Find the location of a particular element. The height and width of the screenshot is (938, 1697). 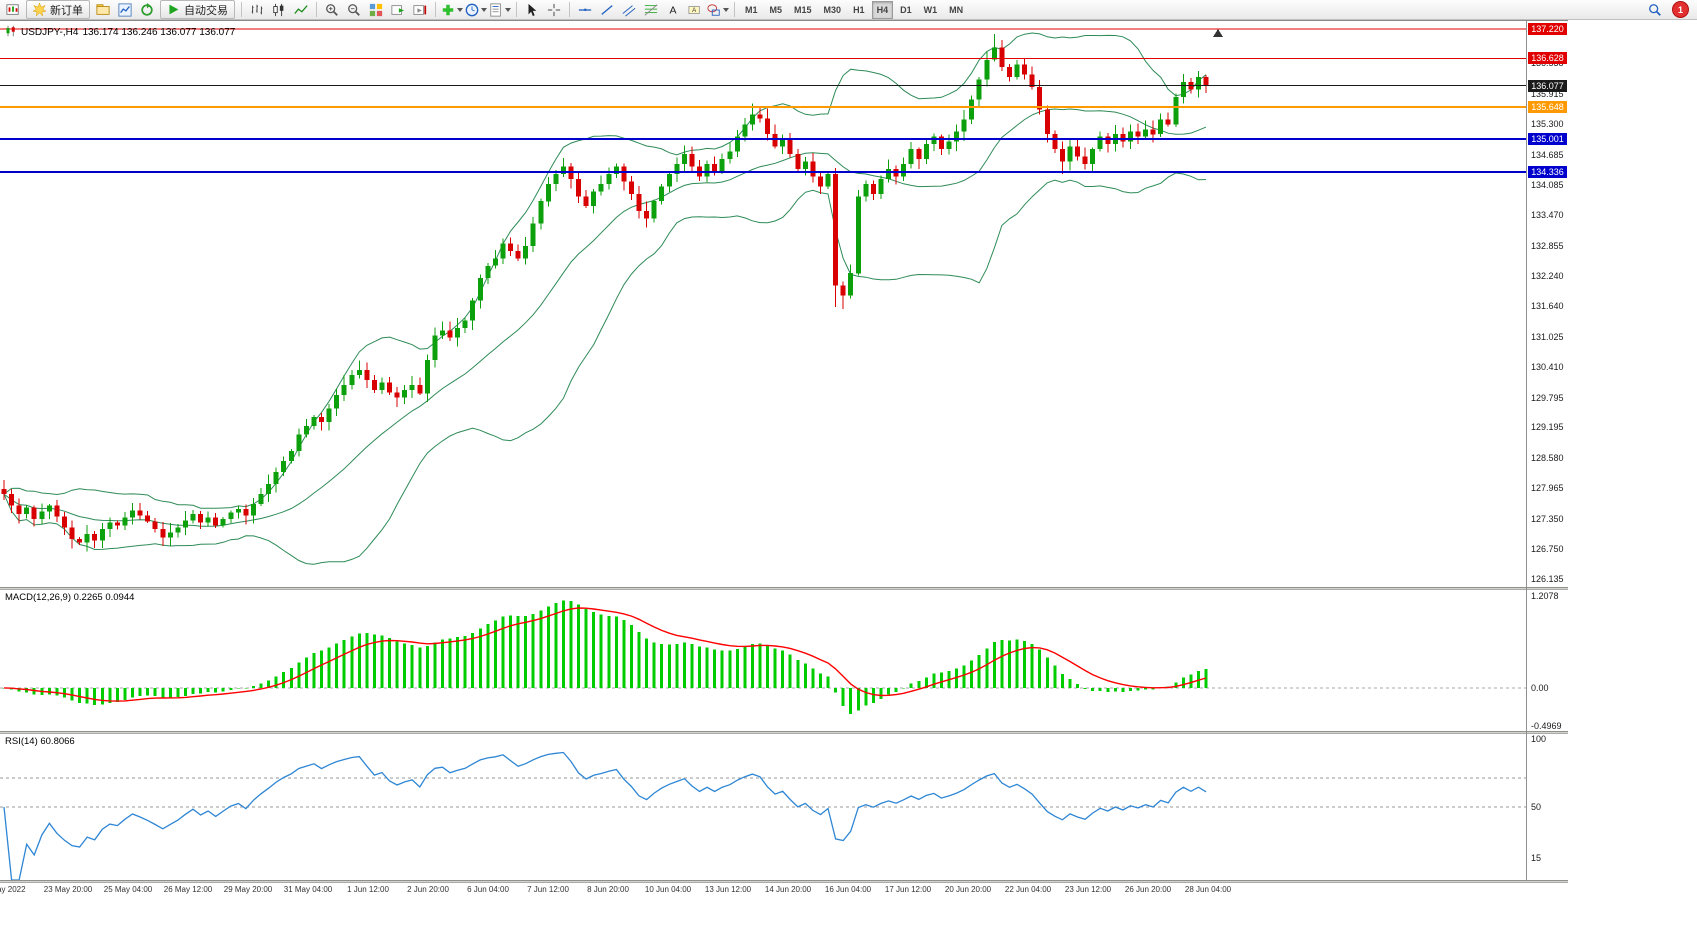

macd-panel-canvas is located at coordinates (763, 660).